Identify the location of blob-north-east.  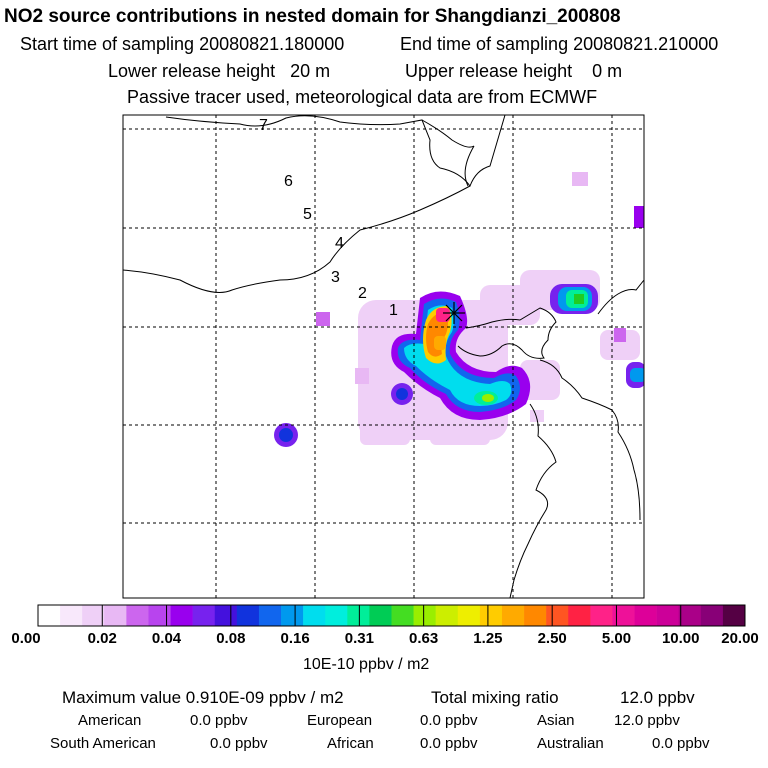
(574, 299).